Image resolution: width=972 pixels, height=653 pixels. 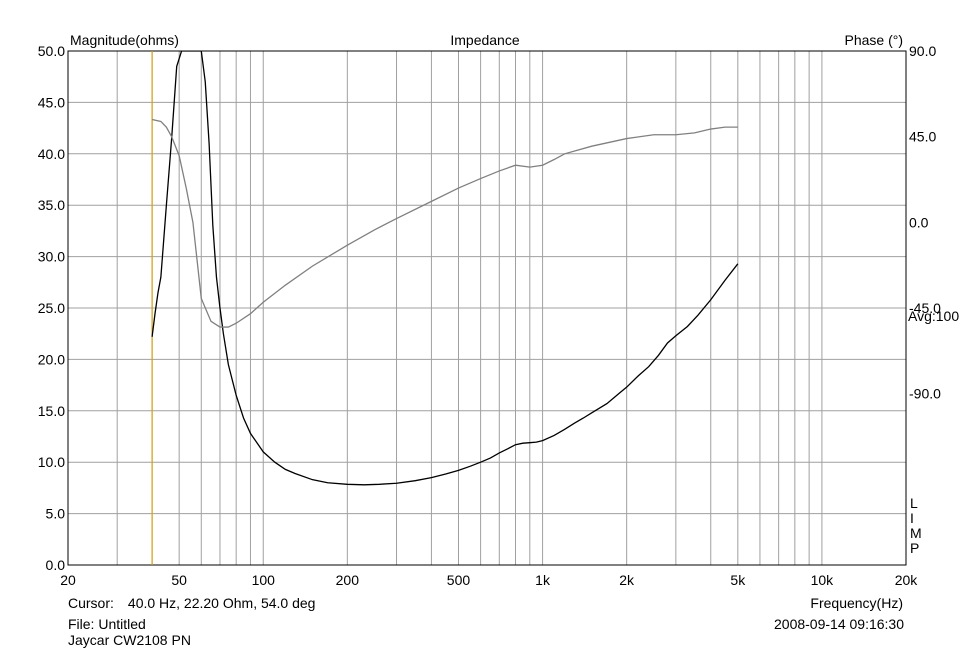 What do you see at coordinates (264, 580) in the screenshot?
I see `x-tick-label: 100` at bounding box center [264, 580].